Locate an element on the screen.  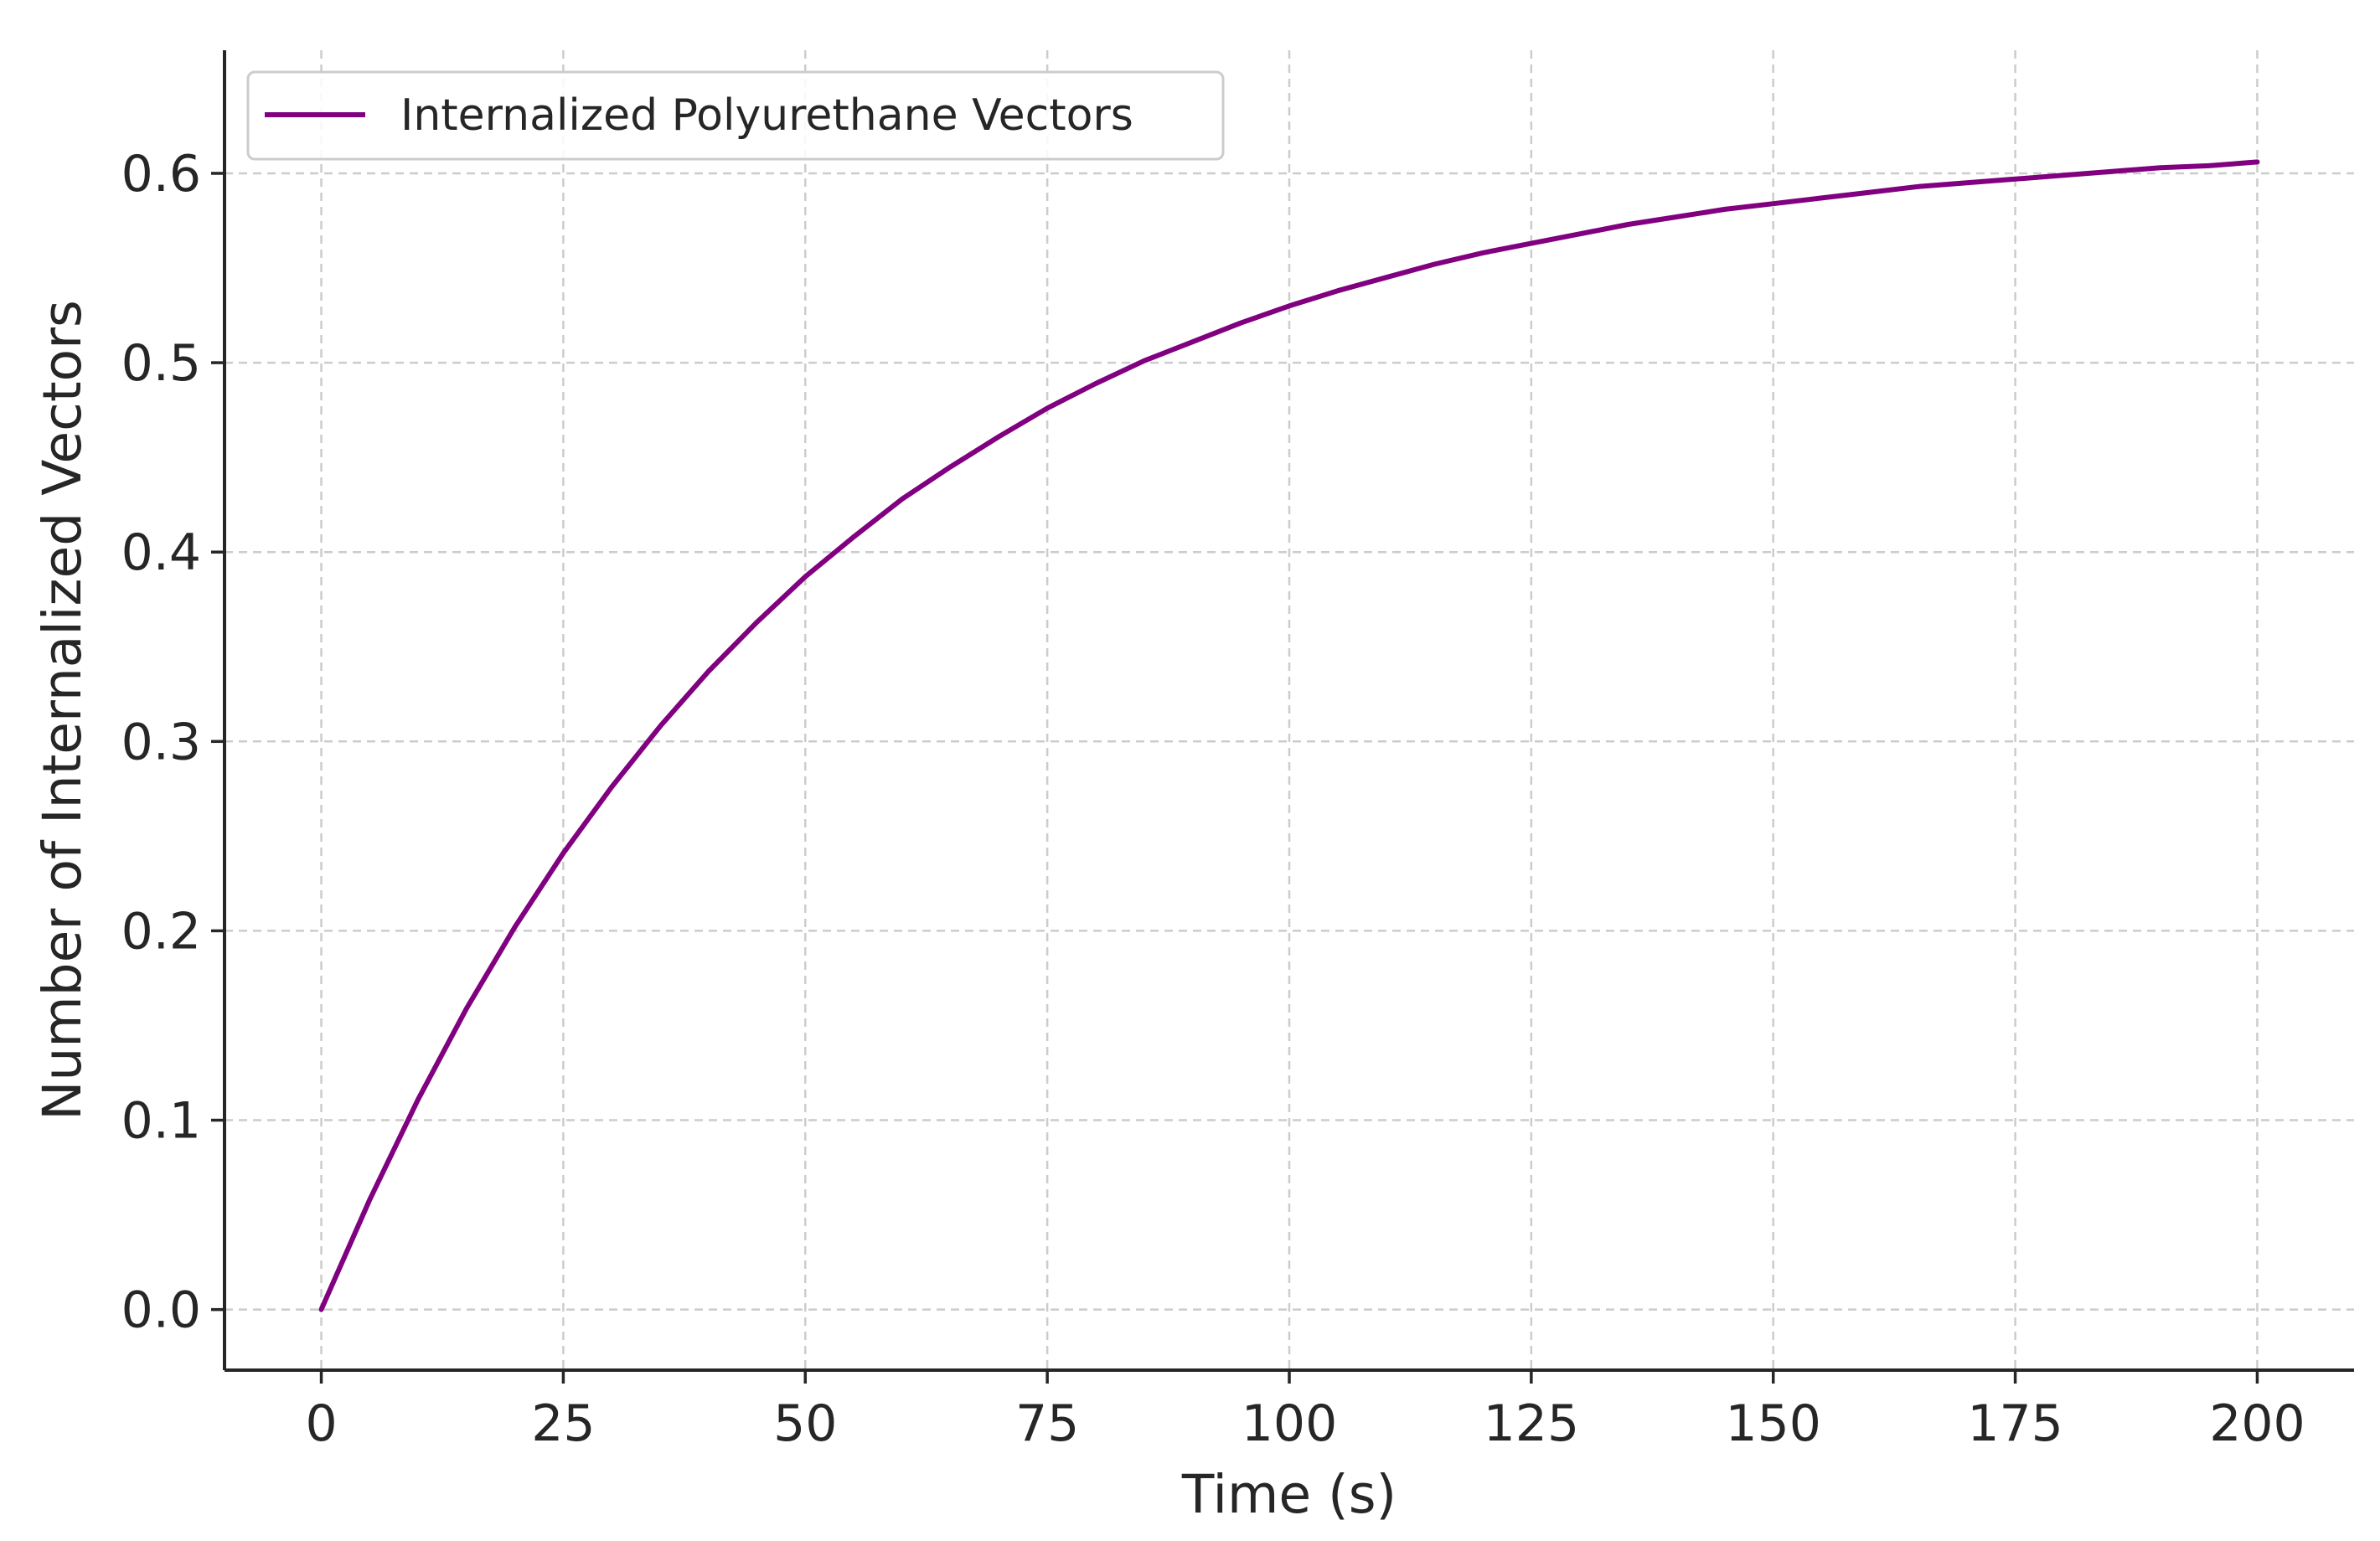
x-tick-label-6: 150 is located at coordinates (1773, 1423).